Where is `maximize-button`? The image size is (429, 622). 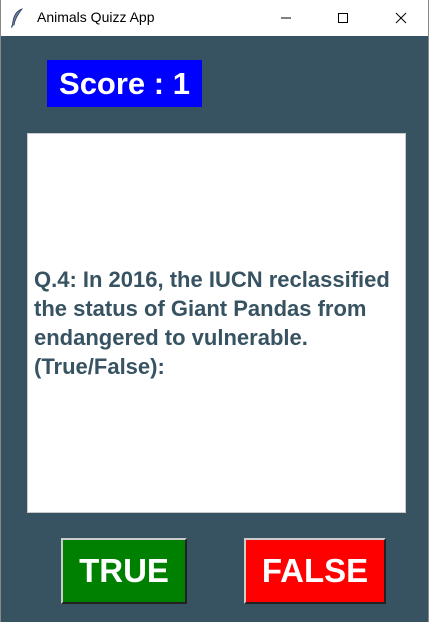 maximize-button is located at coordinates (343, 18).